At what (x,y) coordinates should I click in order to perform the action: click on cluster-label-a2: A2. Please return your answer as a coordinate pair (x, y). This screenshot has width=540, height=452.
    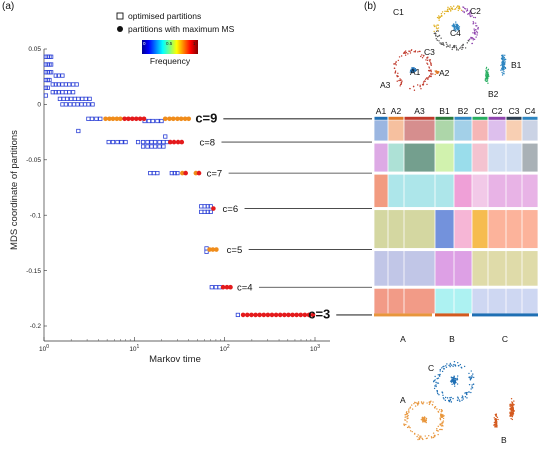
    Looking at the image, I should click on (444, 73).